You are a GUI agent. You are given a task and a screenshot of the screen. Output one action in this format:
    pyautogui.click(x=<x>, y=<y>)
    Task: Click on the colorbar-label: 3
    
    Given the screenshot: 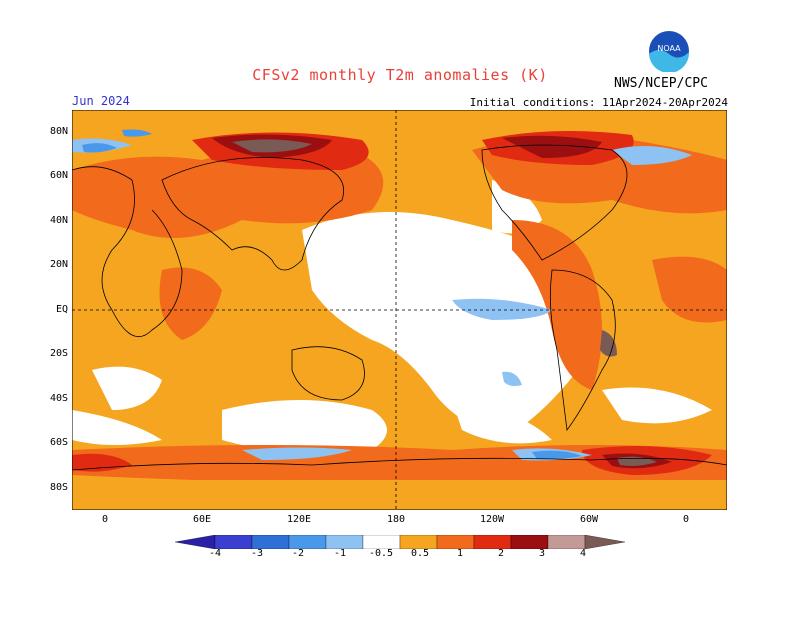 What is the action you would take?
    pyautogui.click(x=542, y=553)
    